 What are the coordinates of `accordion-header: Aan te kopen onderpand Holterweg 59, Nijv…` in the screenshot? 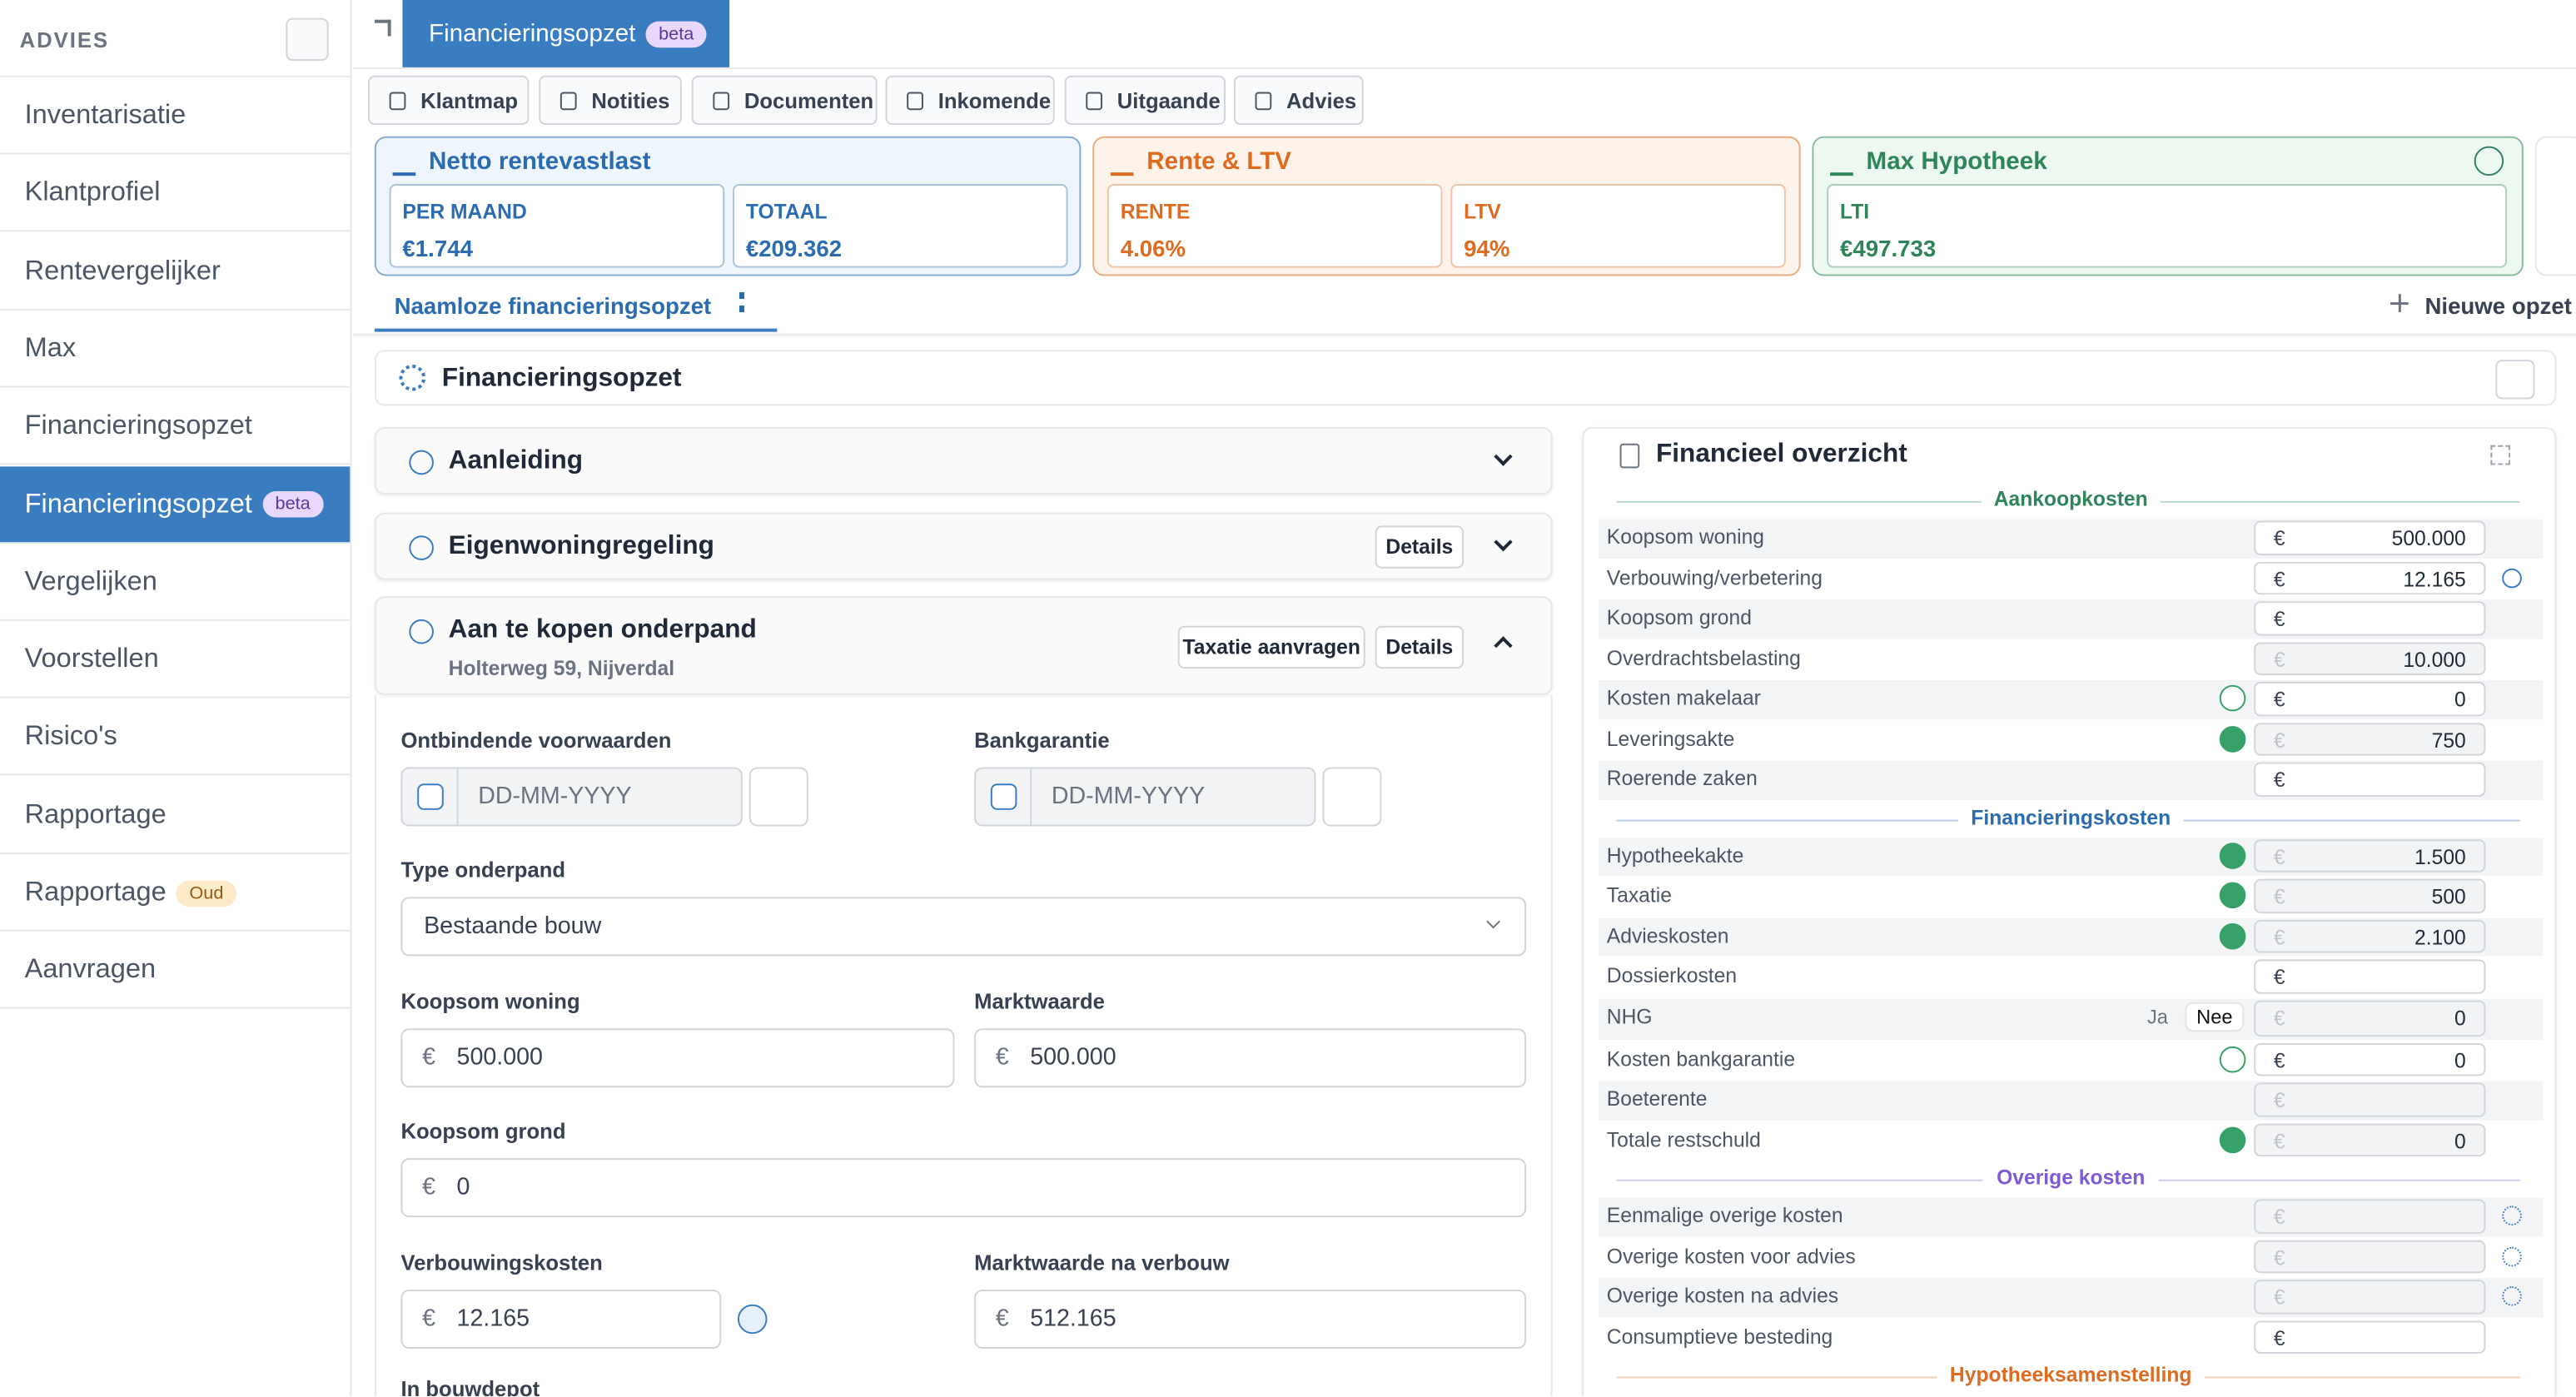 It's located at (963, 645).